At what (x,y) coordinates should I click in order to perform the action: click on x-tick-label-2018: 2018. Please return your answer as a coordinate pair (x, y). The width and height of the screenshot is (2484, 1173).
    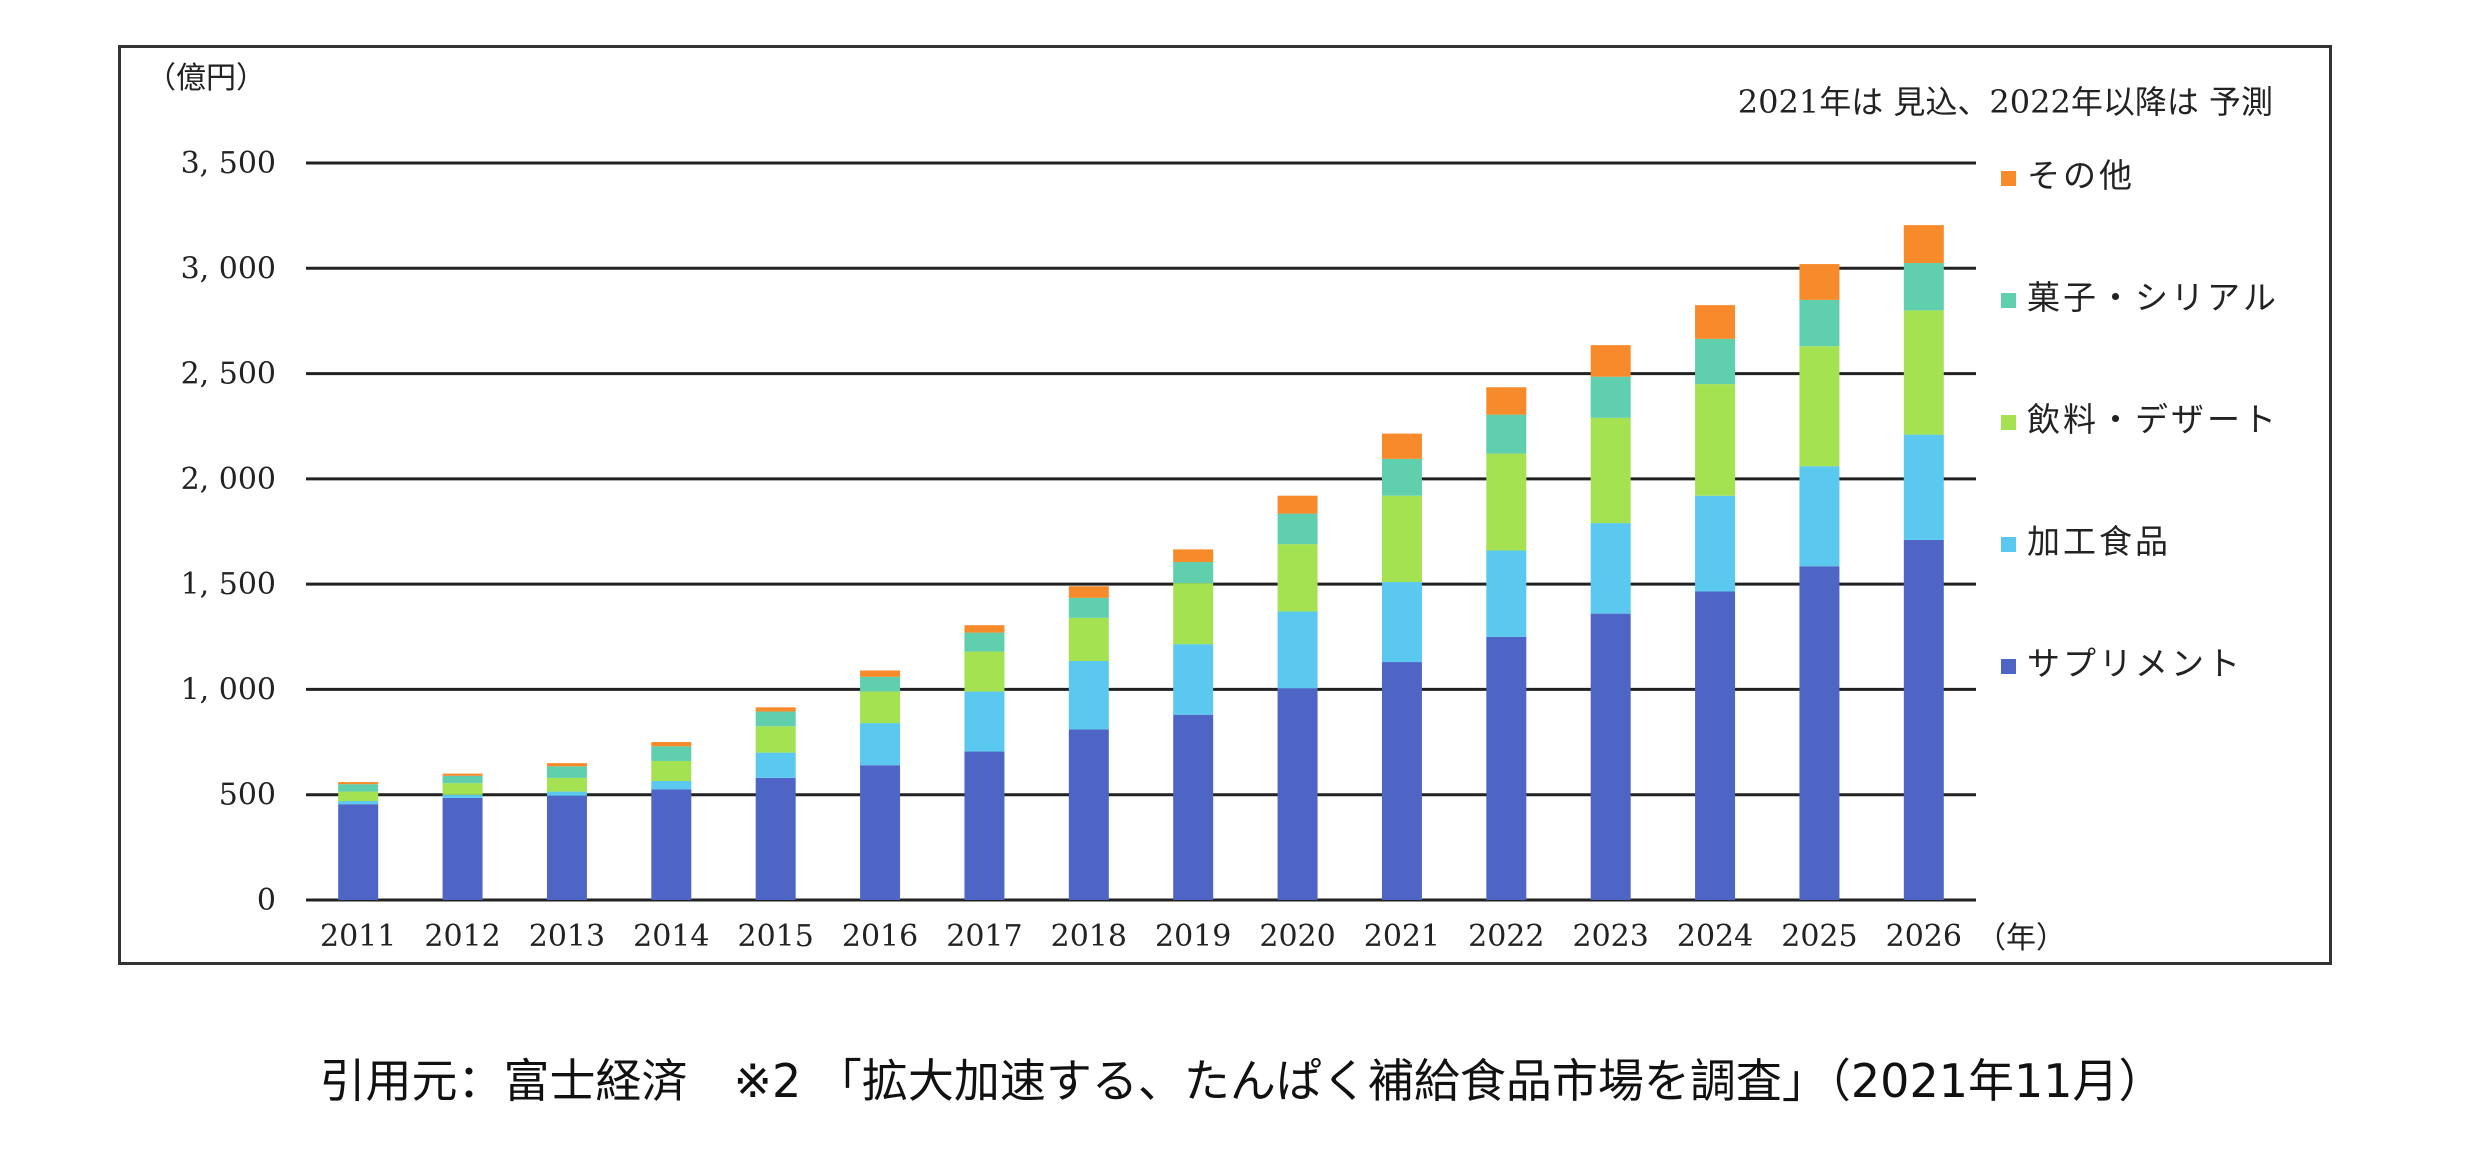
    Looking at the image, I should click on (1089, 936).